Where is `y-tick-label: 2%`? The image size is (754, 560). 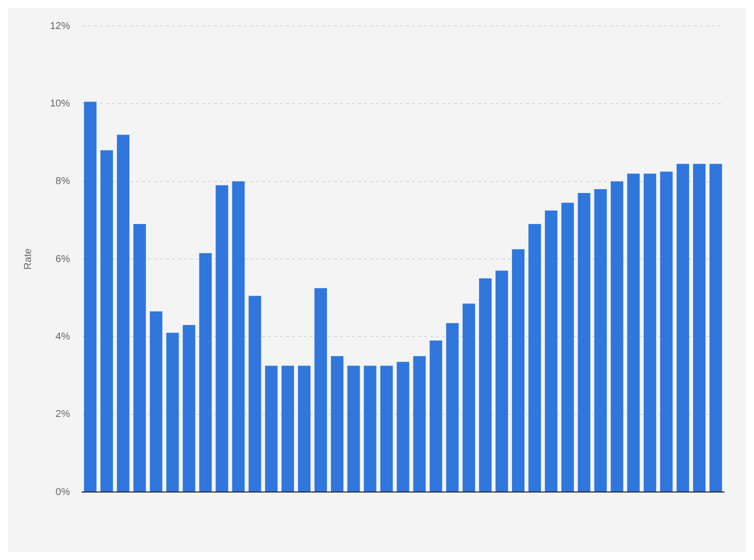
y-tick-label: 2% is located at coordinates (63, 414).